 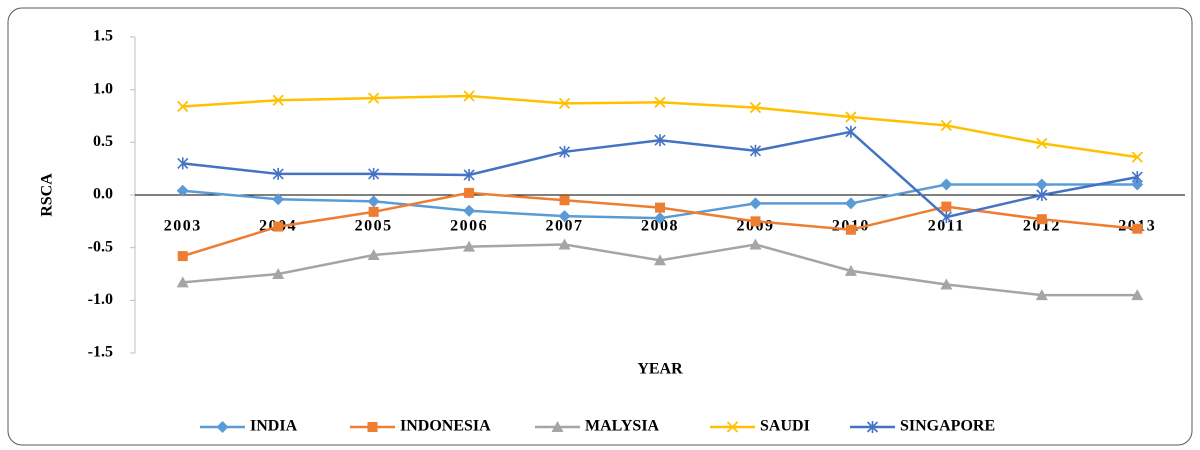 I want to click on legend-label: SINGAPORE, so click(x=947, y=426).